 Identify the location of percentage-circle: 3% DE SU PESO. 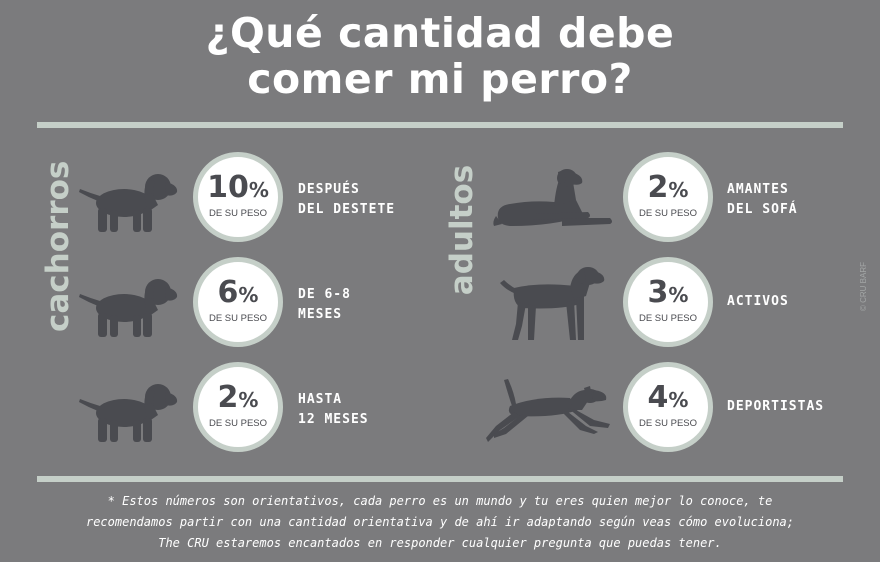
(668, 302).